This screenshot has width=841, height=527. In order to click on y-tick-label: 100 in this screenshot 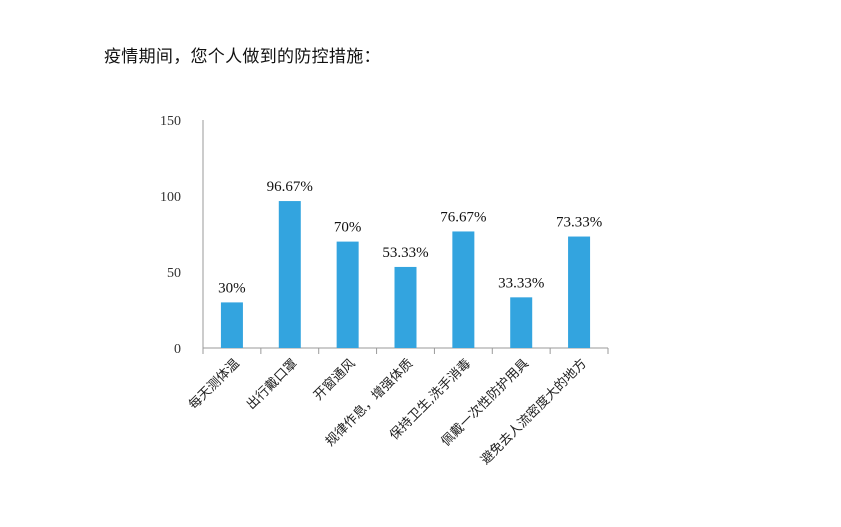, I will do `click(170, 197)`.